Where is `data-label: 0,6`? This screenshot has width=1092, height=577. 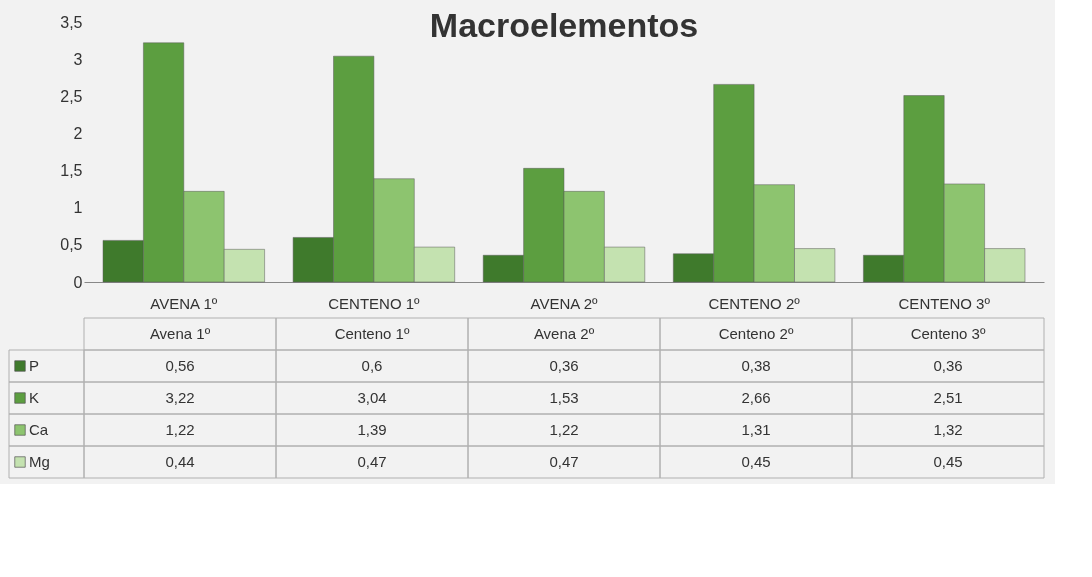
data-label: 0,6 is located at coordinates (372, 365).